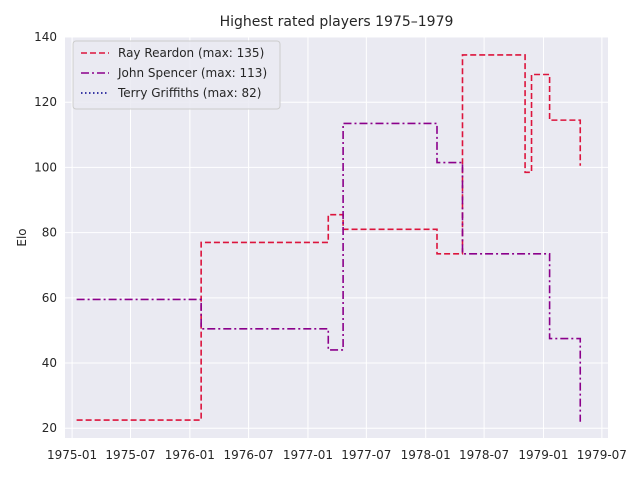 This screenshot has height=480, width=640. Describe the element at coordinates (190, 455) in the screenshot. I see `x-tick-label: 1976-01` at that location.